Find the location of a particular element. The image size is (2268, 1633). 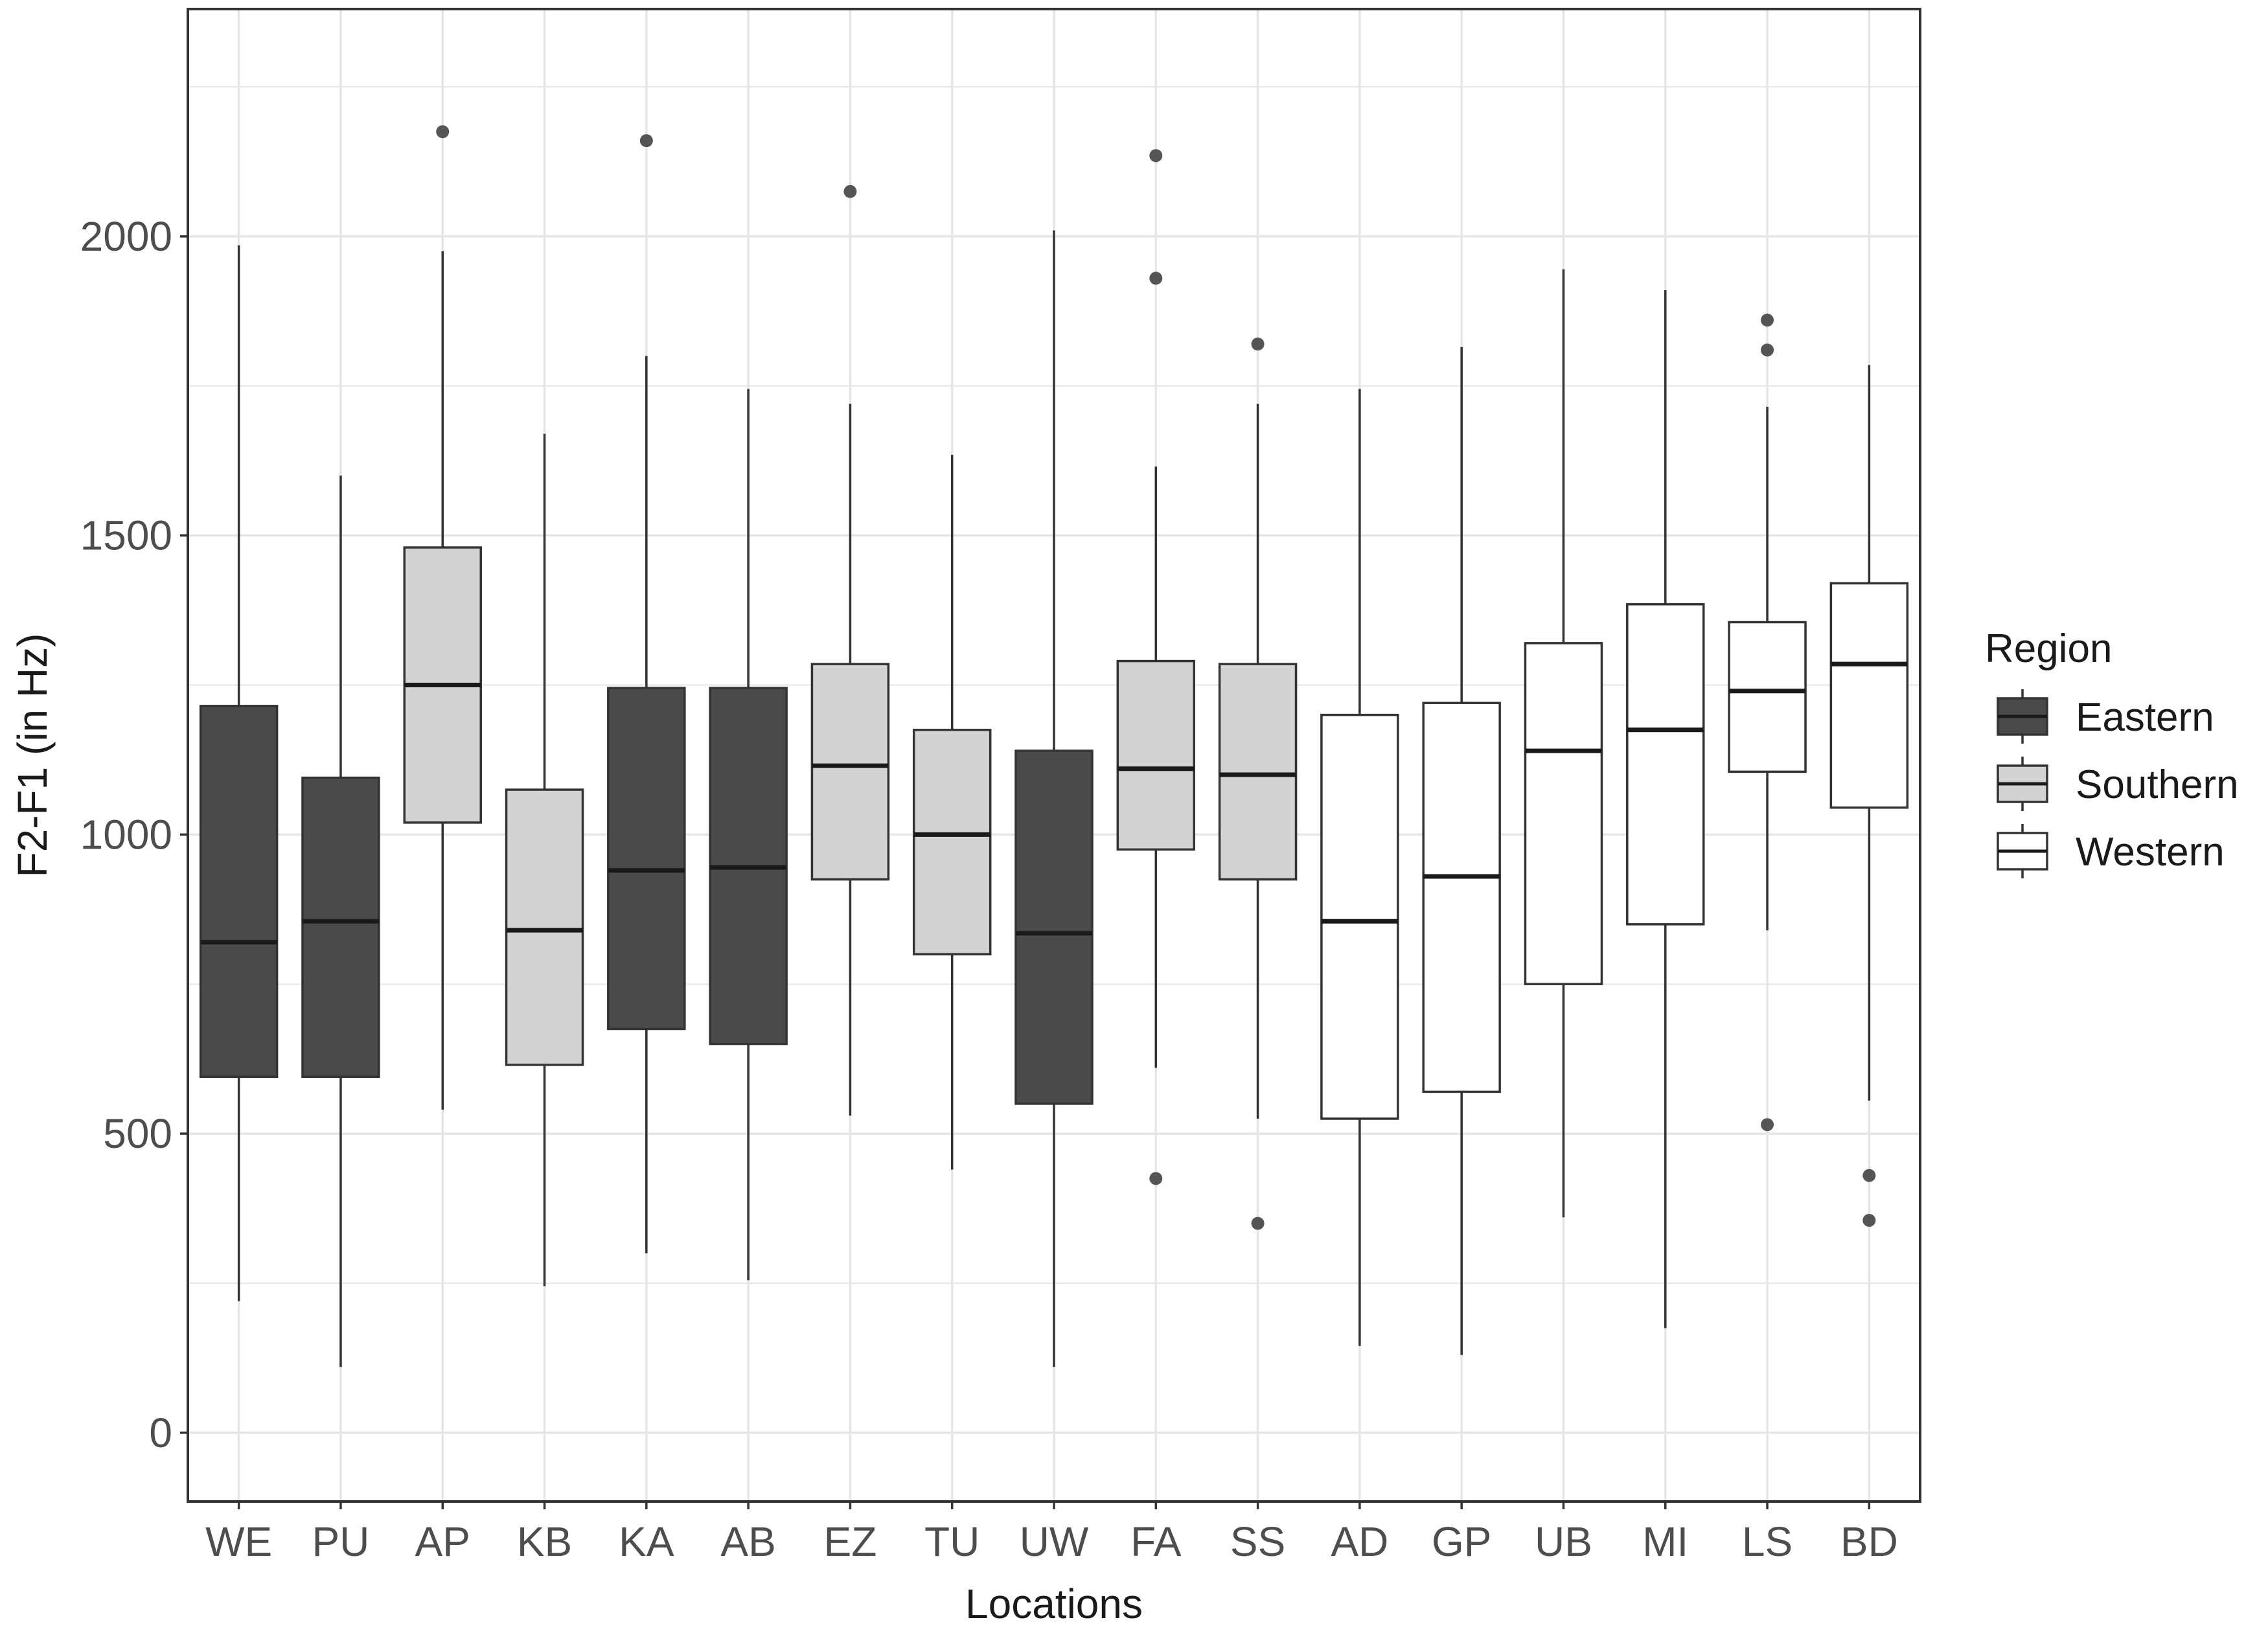

x-tick-label: AP is located at coordinates (442, 1542).